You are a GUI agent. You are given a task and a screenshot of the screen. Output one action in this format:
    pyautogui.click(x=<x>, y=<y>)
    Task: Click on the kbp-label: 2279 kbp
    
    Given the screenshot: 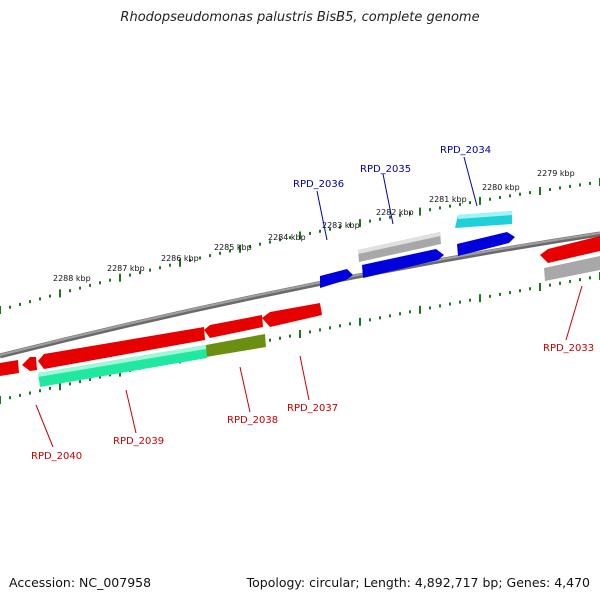 What is the action you would take?
    pyautogui.click(x=556, y=173)
    